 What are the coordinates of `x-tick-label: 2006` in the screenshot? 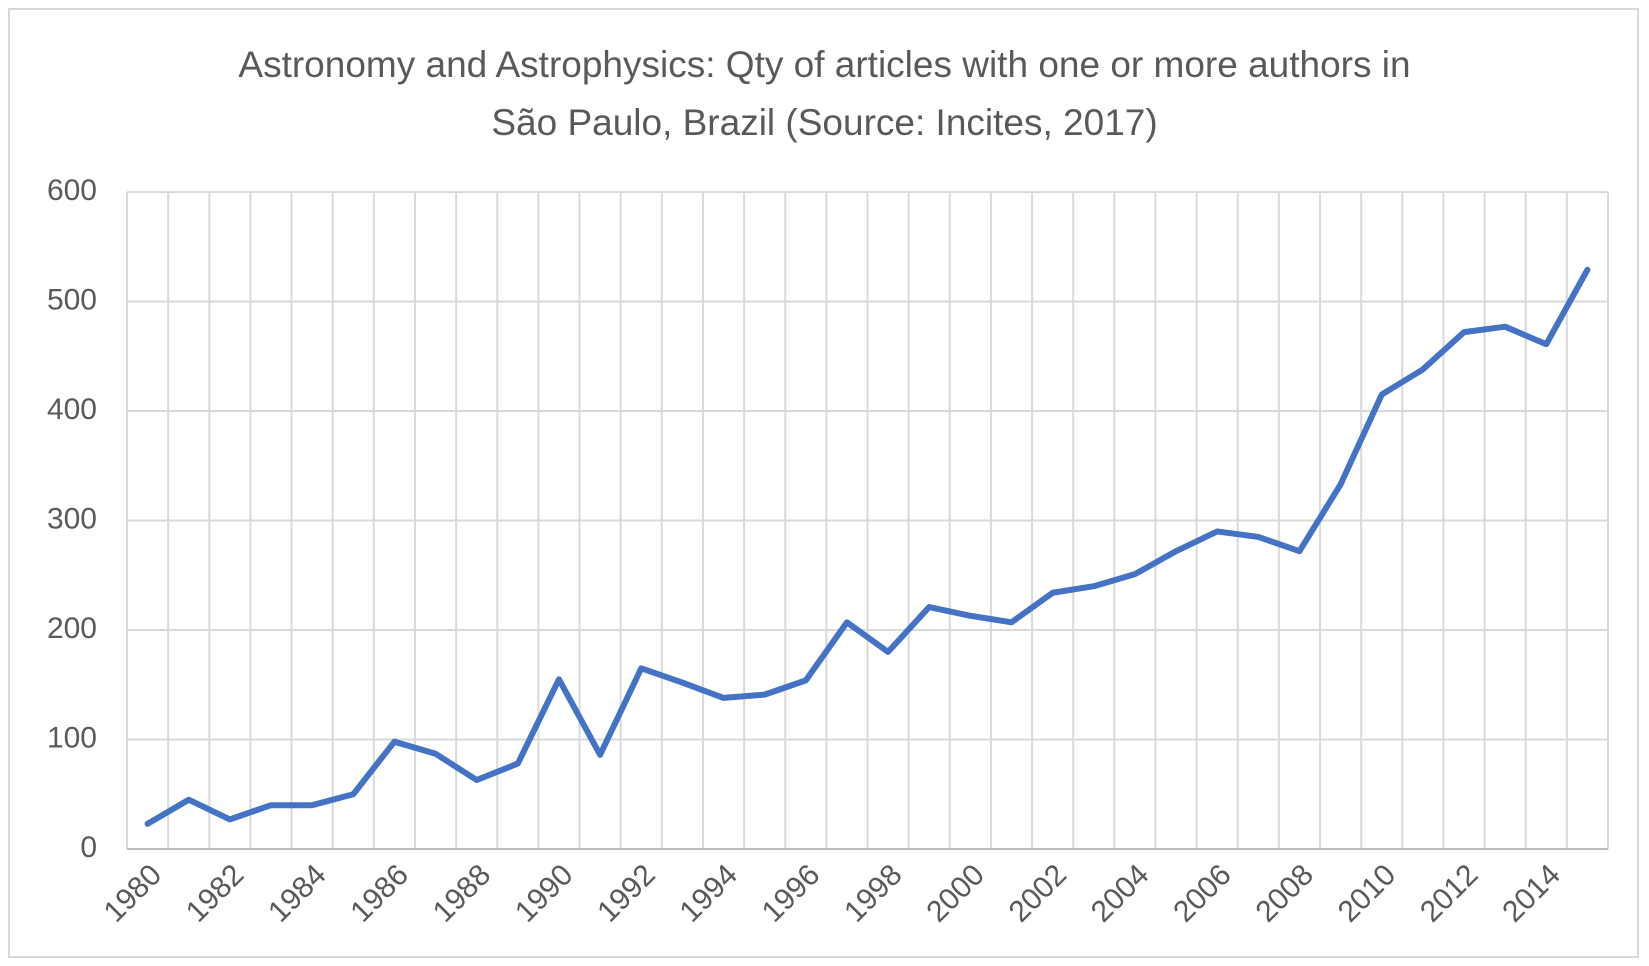 It's located at (1202, 893).